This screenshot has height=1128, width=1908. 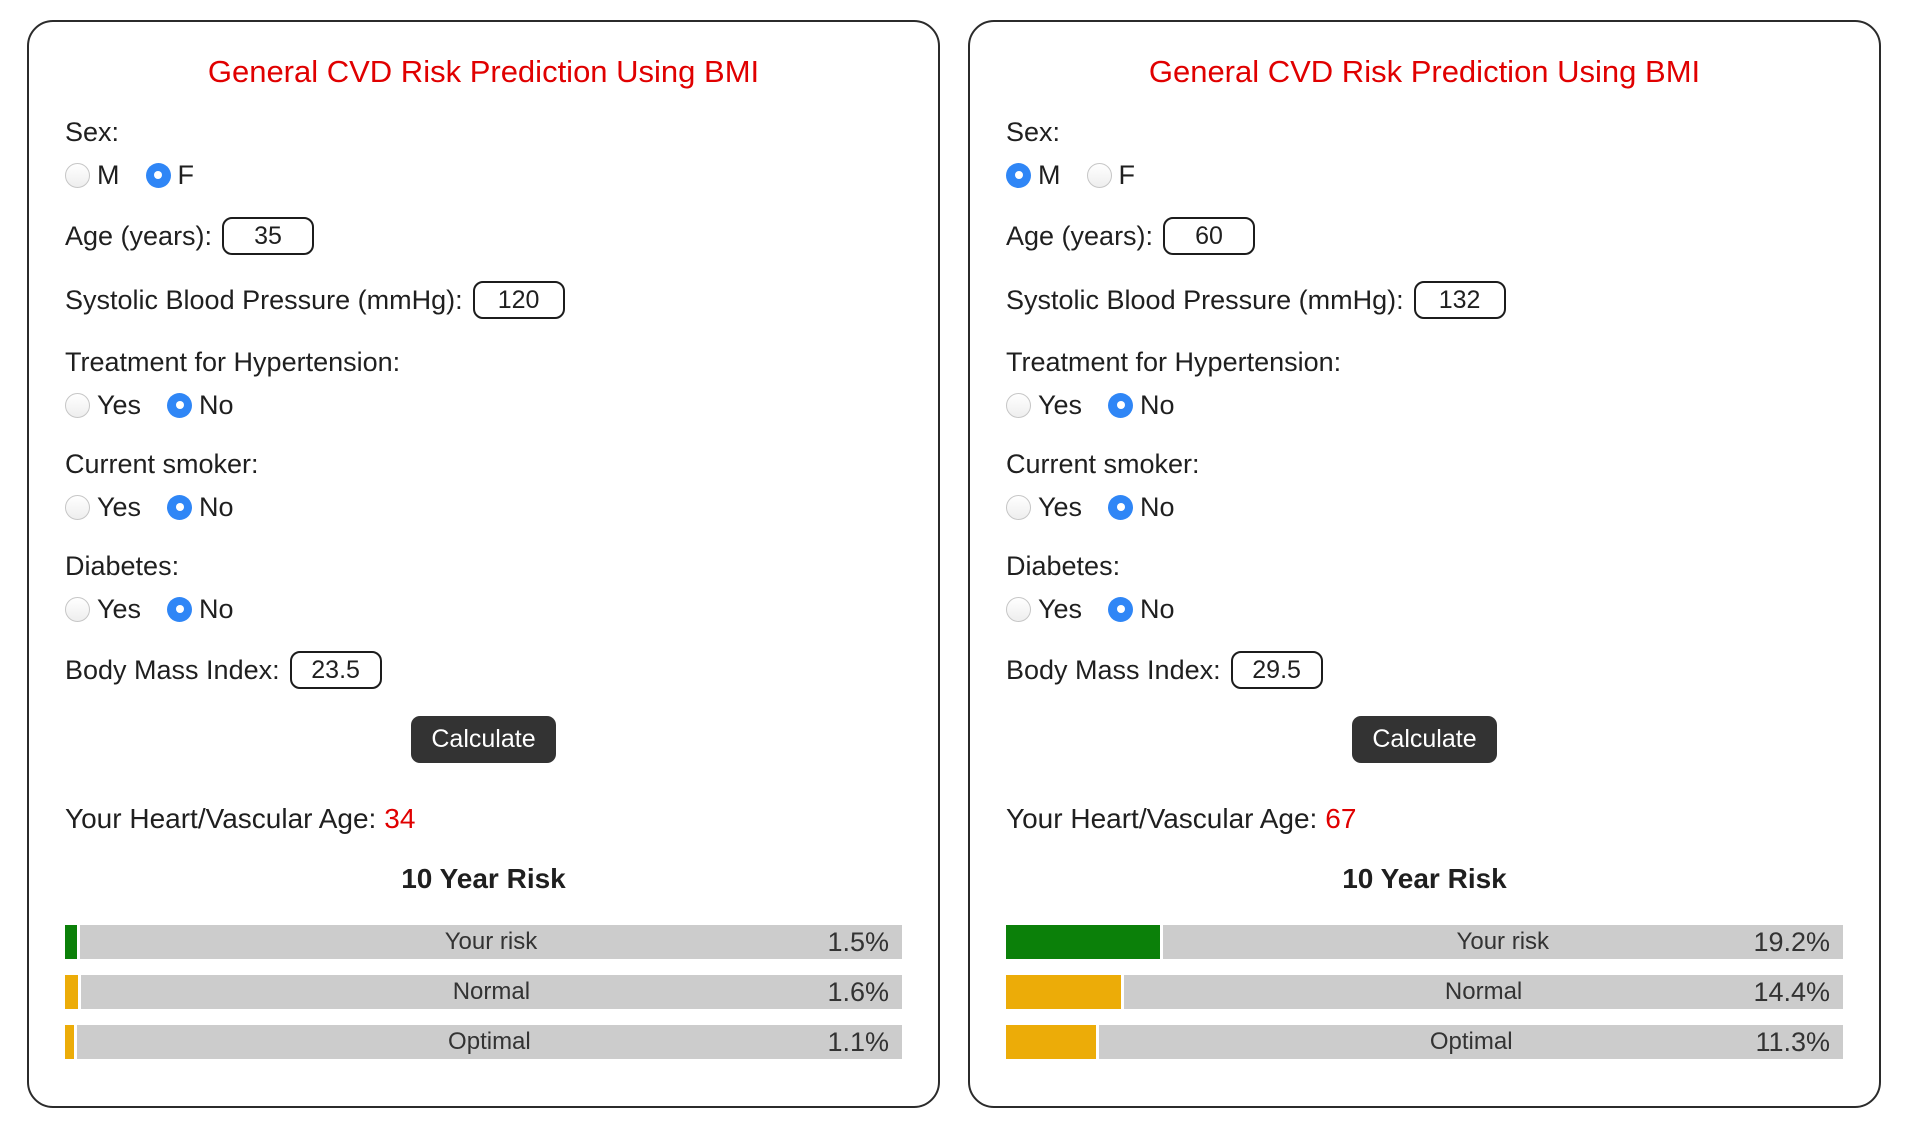 What do you see at coordinates (1341, 818) in the screenshot?
I see `heart-age-value: 67` at bounding box center [1341, 818].